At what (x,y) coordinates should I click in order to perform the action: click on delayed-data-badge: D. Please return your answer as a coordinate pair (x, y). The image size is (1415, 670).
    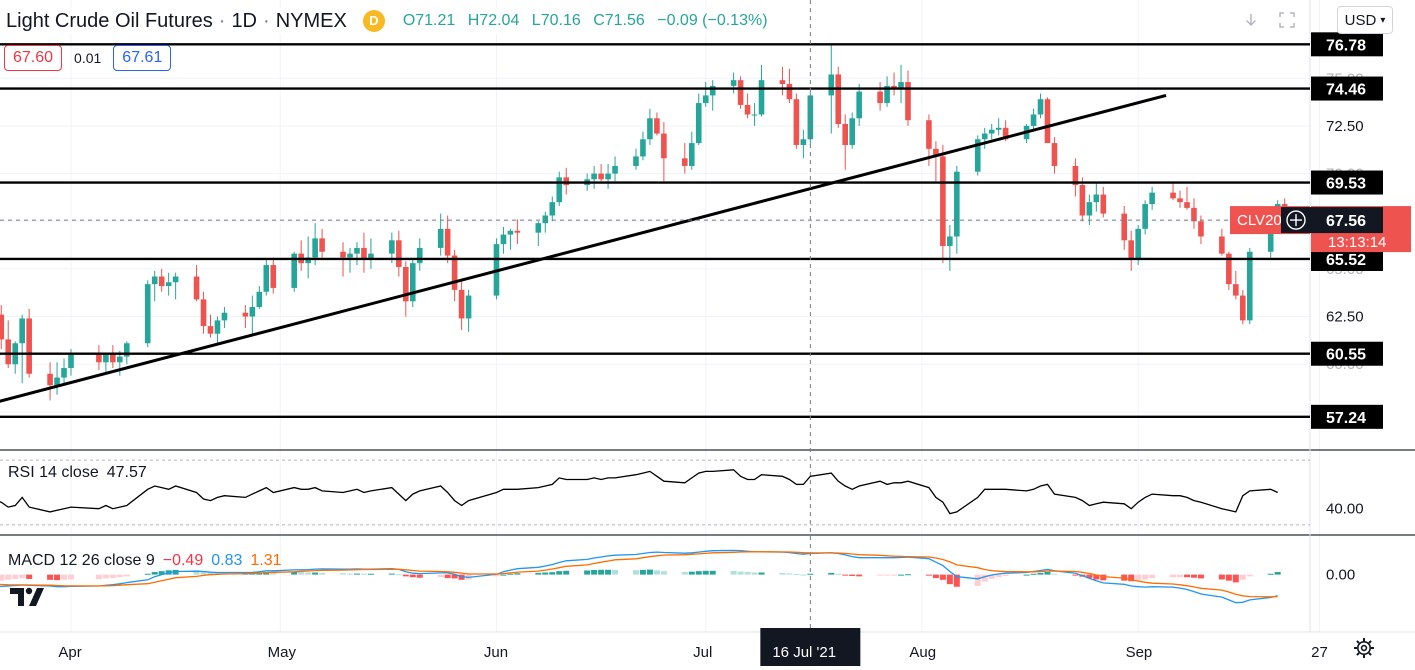
    Looking at the image, I should click on (373, 21).